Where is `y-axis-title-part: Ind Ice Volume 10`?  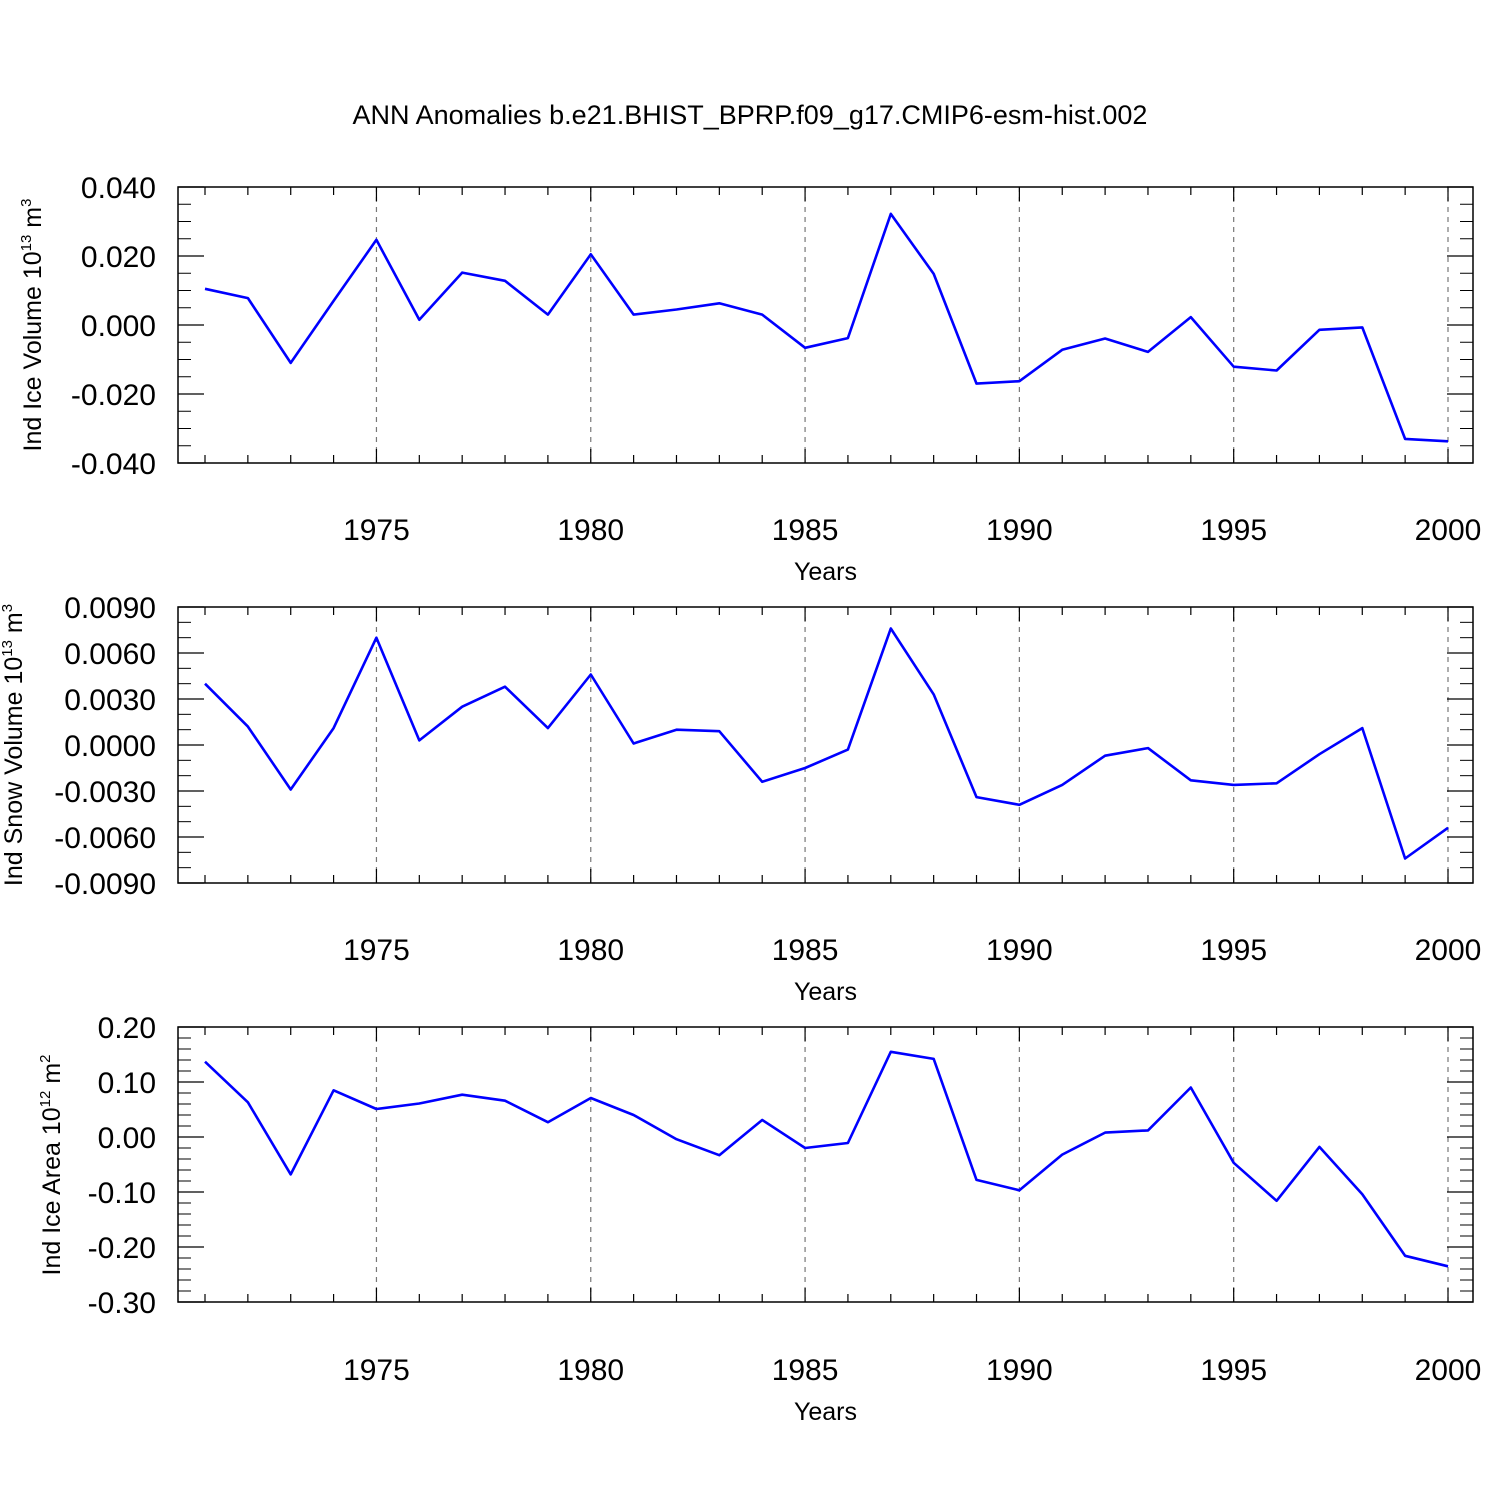 y-axis-title-part: Ind Ice Volume 10 is located at coordinates (33, 351).